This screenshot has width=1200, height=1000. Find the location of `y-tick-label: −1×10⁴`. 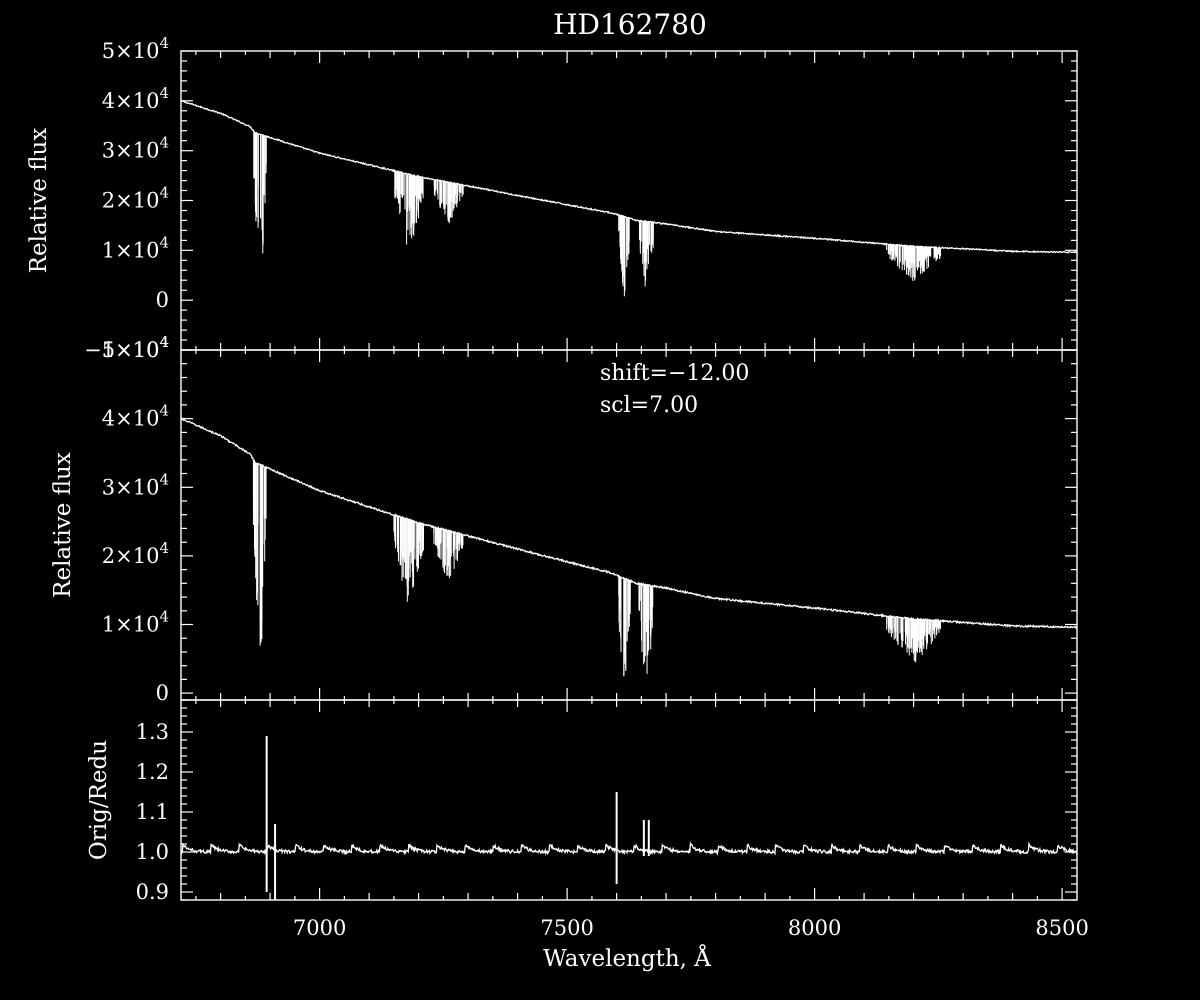

y-tick-label: −1×10⁴ is located at coordinates (126, 347).